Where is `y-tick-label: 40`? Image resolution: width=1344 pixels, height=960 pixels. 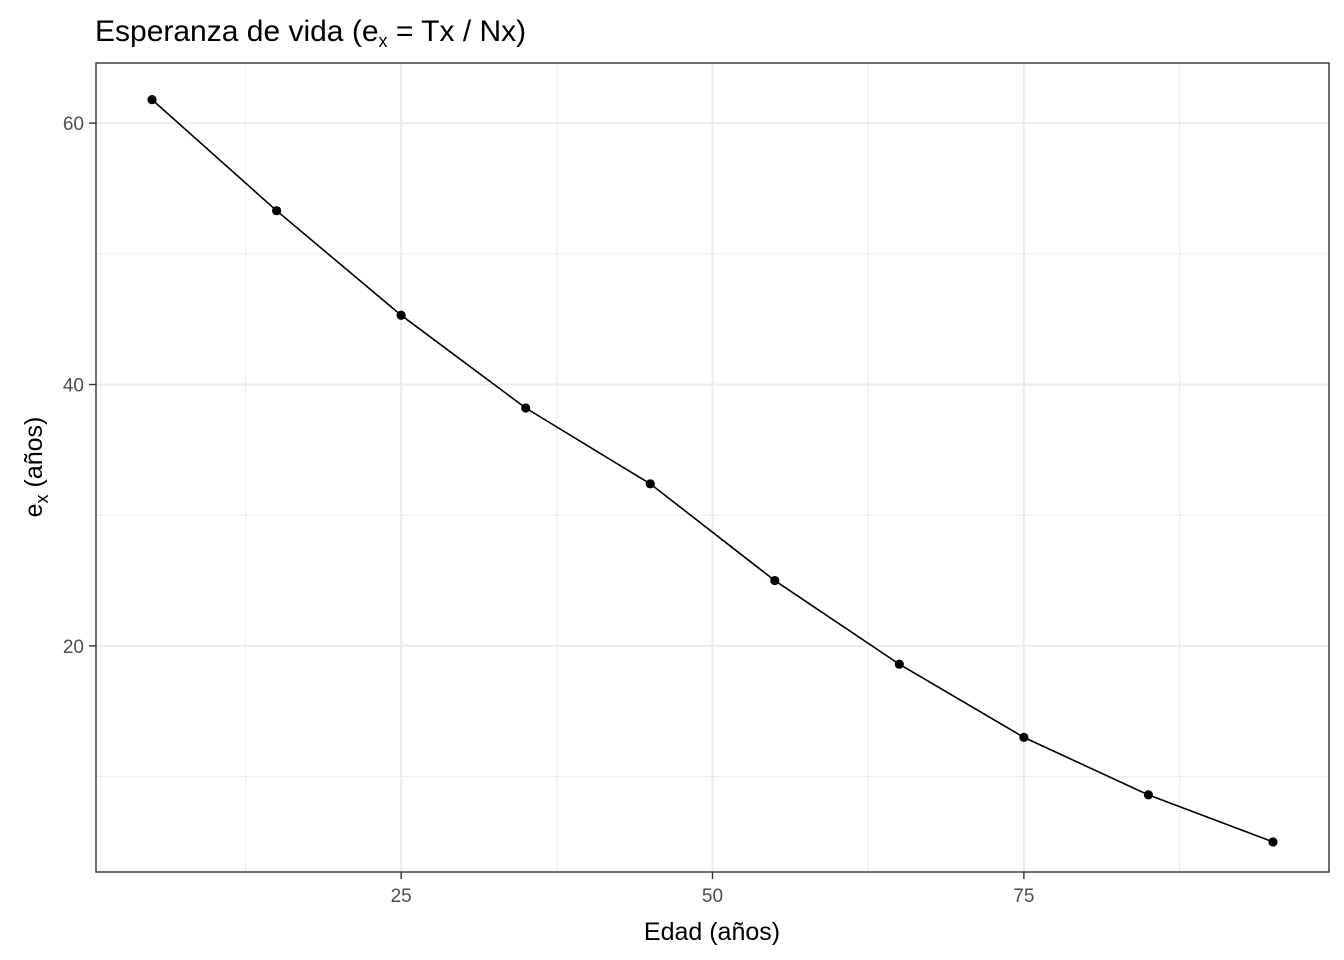 y-tick-label: 40 is located at coordinates (73, 386).